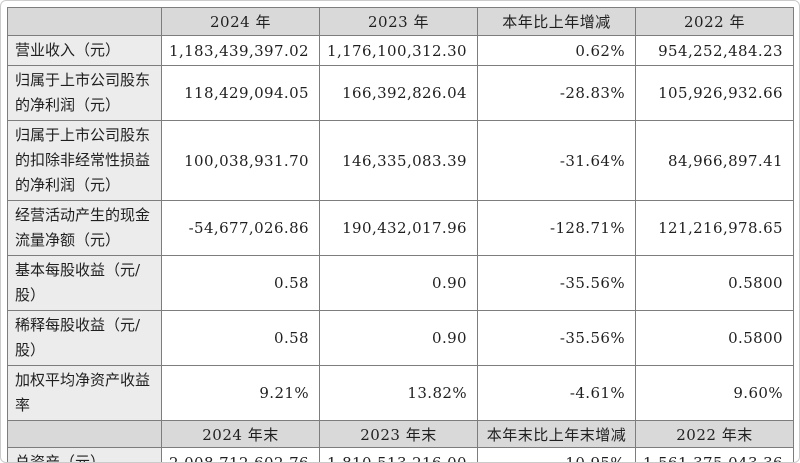 The width and height of the screenshot is (800, 463). What do you see at coordinates (240, 434) in the screenshot?
I see `col-header-2024-end: 2024 年末` at bounding box center [240, 434].